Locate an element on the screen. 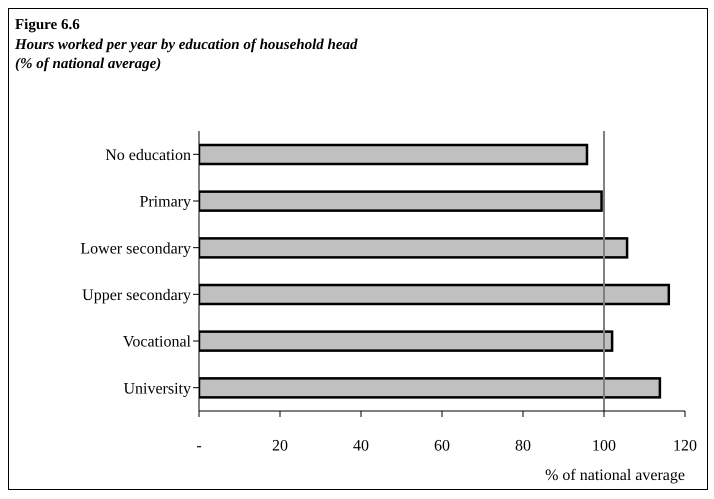 Image resolution: width=714 pixels, height=499 pixels. chart-subtitle: Hours worked per year by education of household head (% of national average) is located at coordinates (186, 55).